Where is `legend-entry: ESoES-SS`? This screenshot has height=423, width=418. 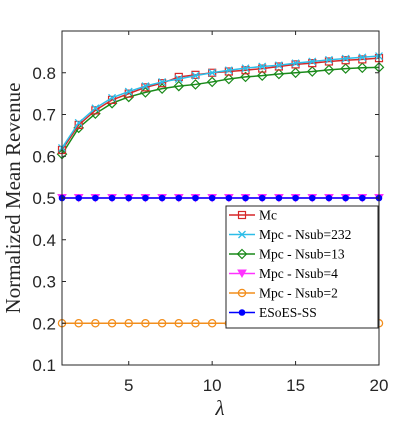
legend-entry: ESoES-SS is located at coordinates (273, 312).